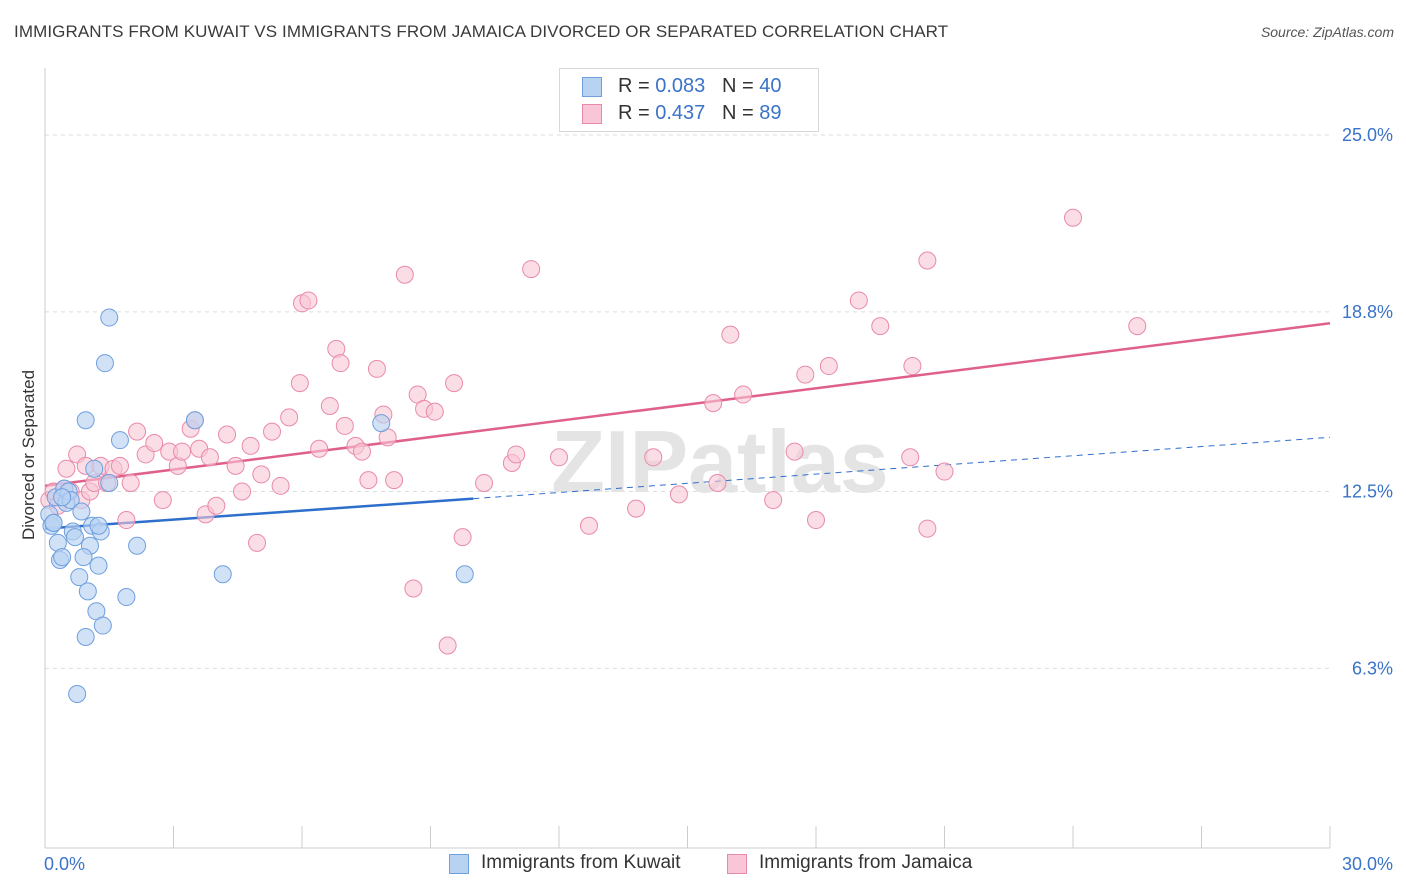  What do you see at coordinates (1372, 668) in the screenshot?
I see `y-tick-label-0: 6.3%` at bounding box center [1372, 668].